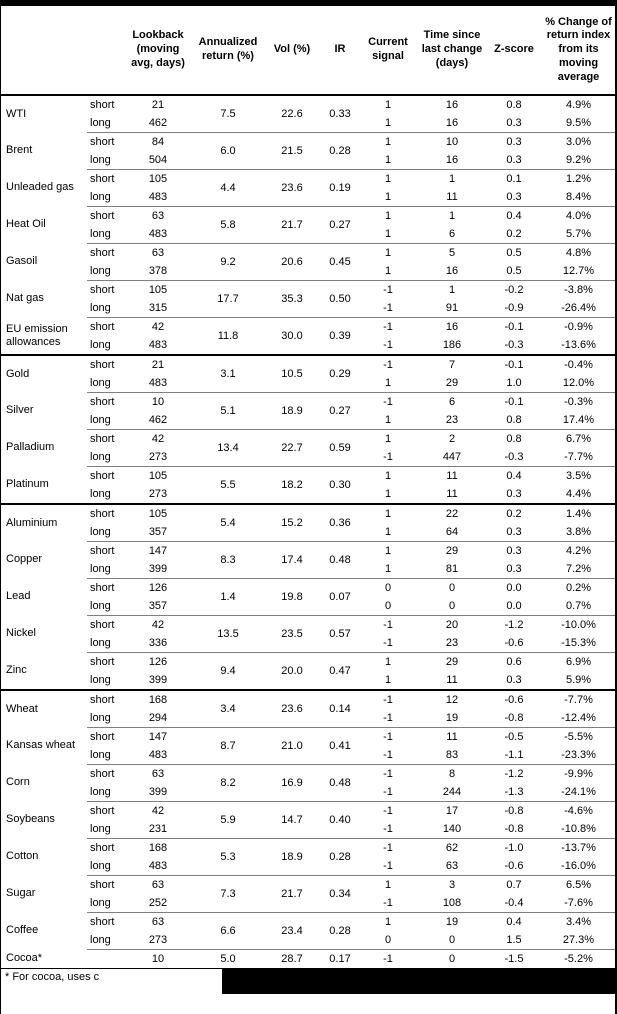 This screenshot has width=617, height=1014. I want to click on time-since-value: 62, so click(452, 847).